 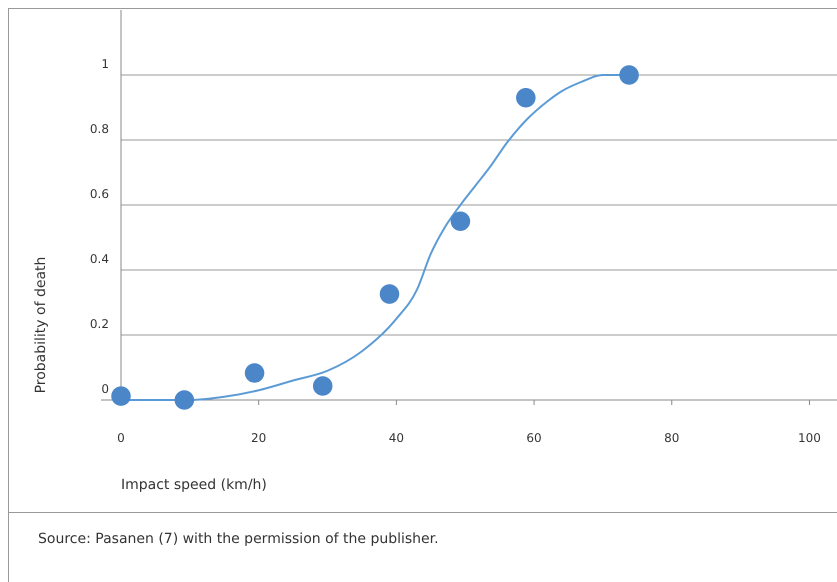 I want to click on x-tick-label: 0, so click(x=121, y=438).